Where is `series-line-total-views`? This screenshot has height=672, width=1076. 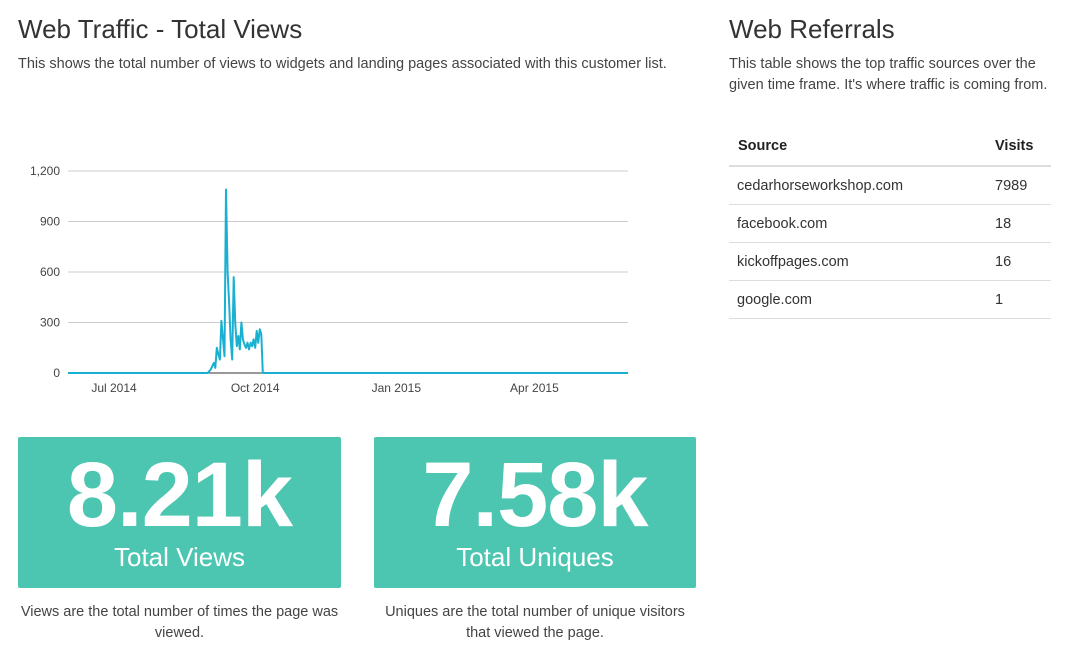 series-line-total-views is located at coordinates (348, 281).